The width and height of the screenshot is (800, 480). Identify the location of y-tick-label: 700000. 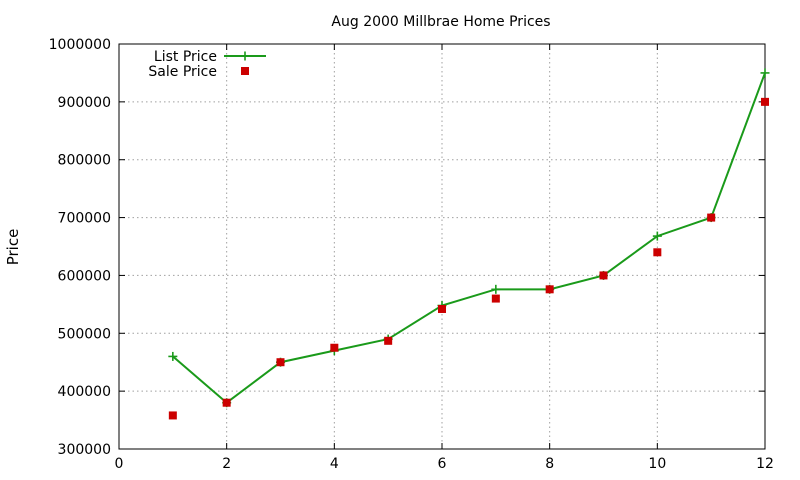
(84, 219).